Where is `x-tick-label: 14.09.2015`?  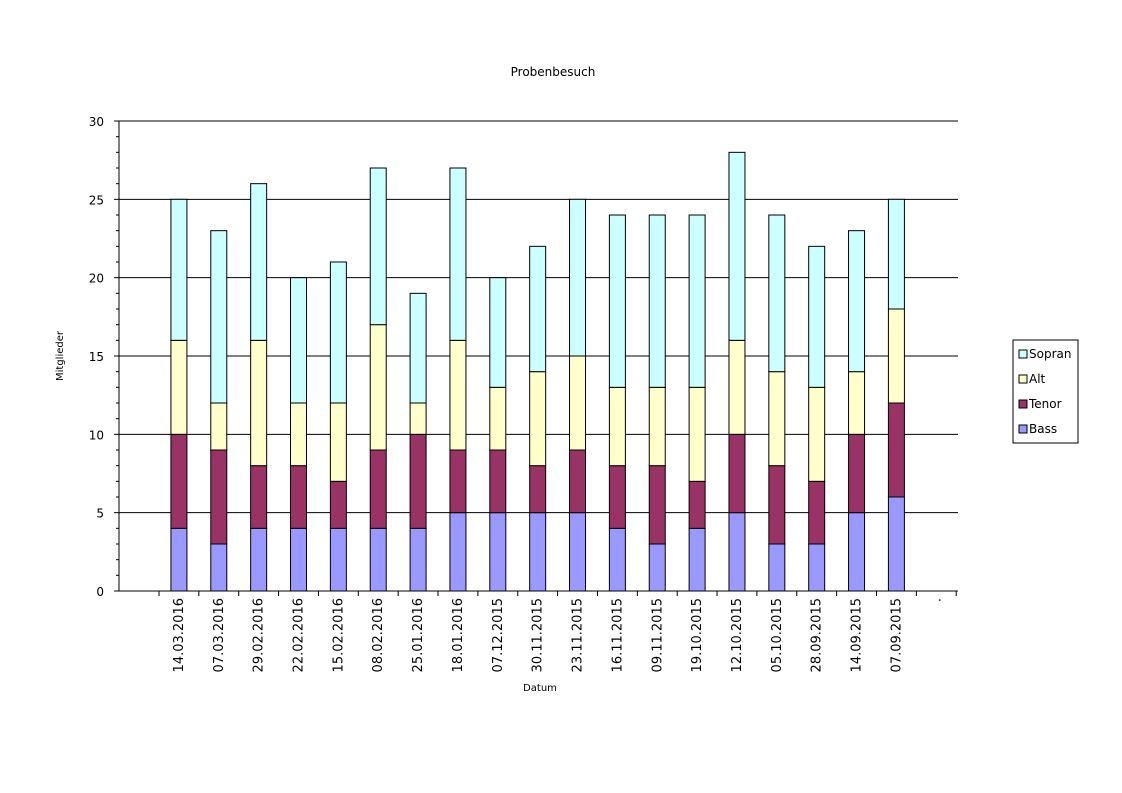 x-tick-label: 14.09.2015 is located at coordinates (857, 635).